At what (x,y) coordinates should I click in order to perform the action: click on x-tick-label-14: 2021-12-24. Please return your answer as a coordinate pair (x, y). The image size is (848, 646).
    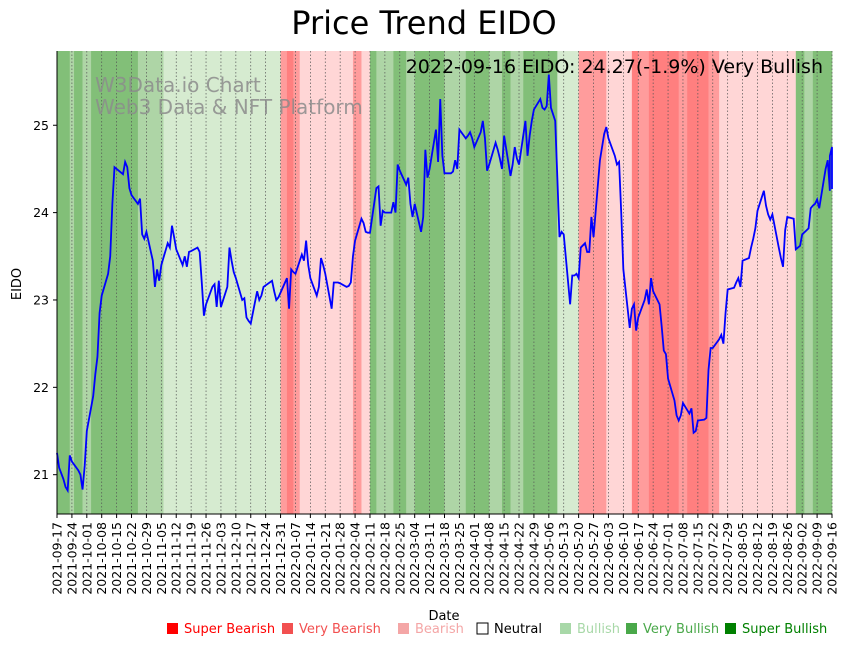
    Looking at the image, I should click on (265, 558).